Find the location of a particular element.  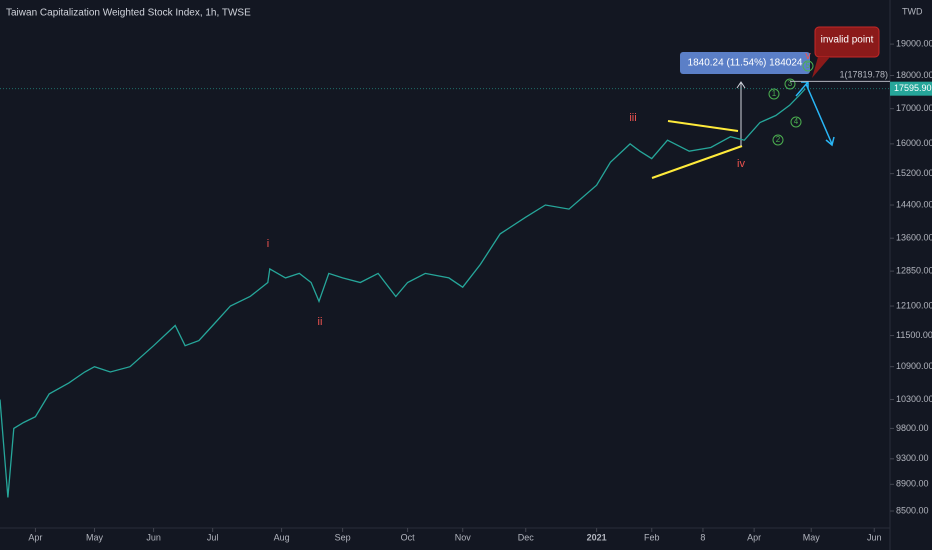

y-tick-label: 18000.00 is located at coordinates (914, 75).